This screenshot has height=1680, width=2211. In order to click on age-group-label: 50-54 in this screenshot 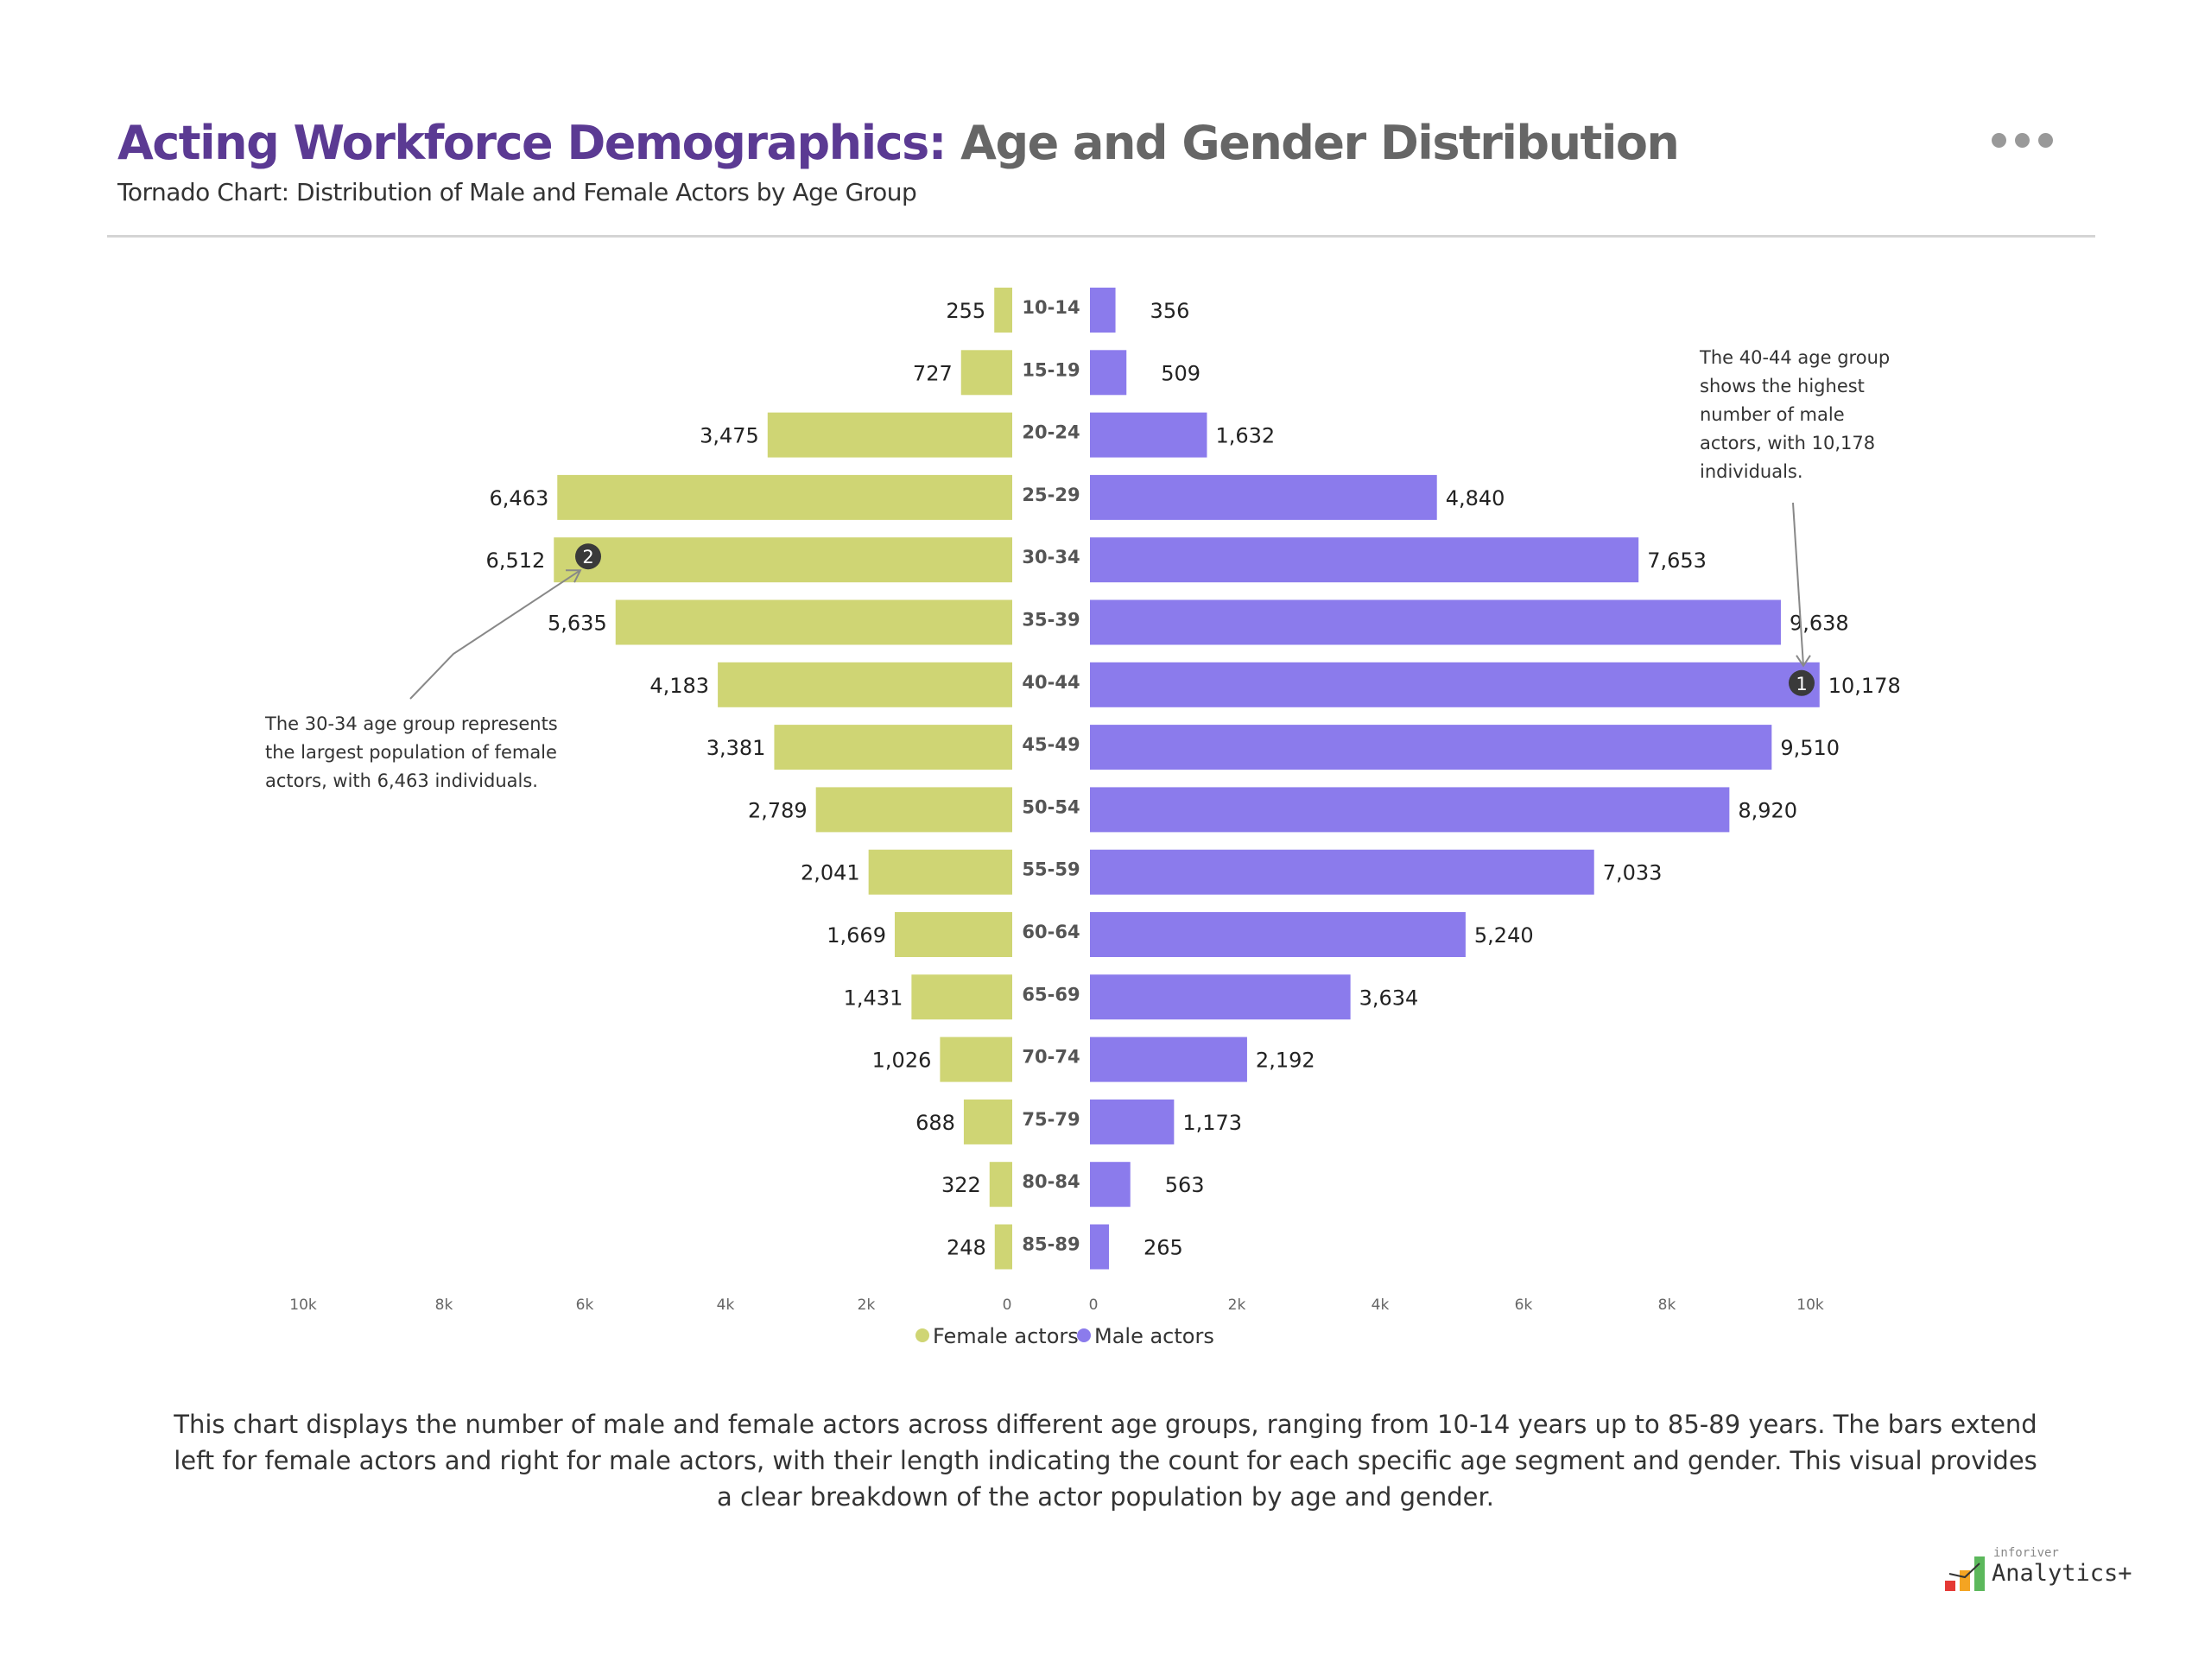, I will do `click(1051, 806)`.